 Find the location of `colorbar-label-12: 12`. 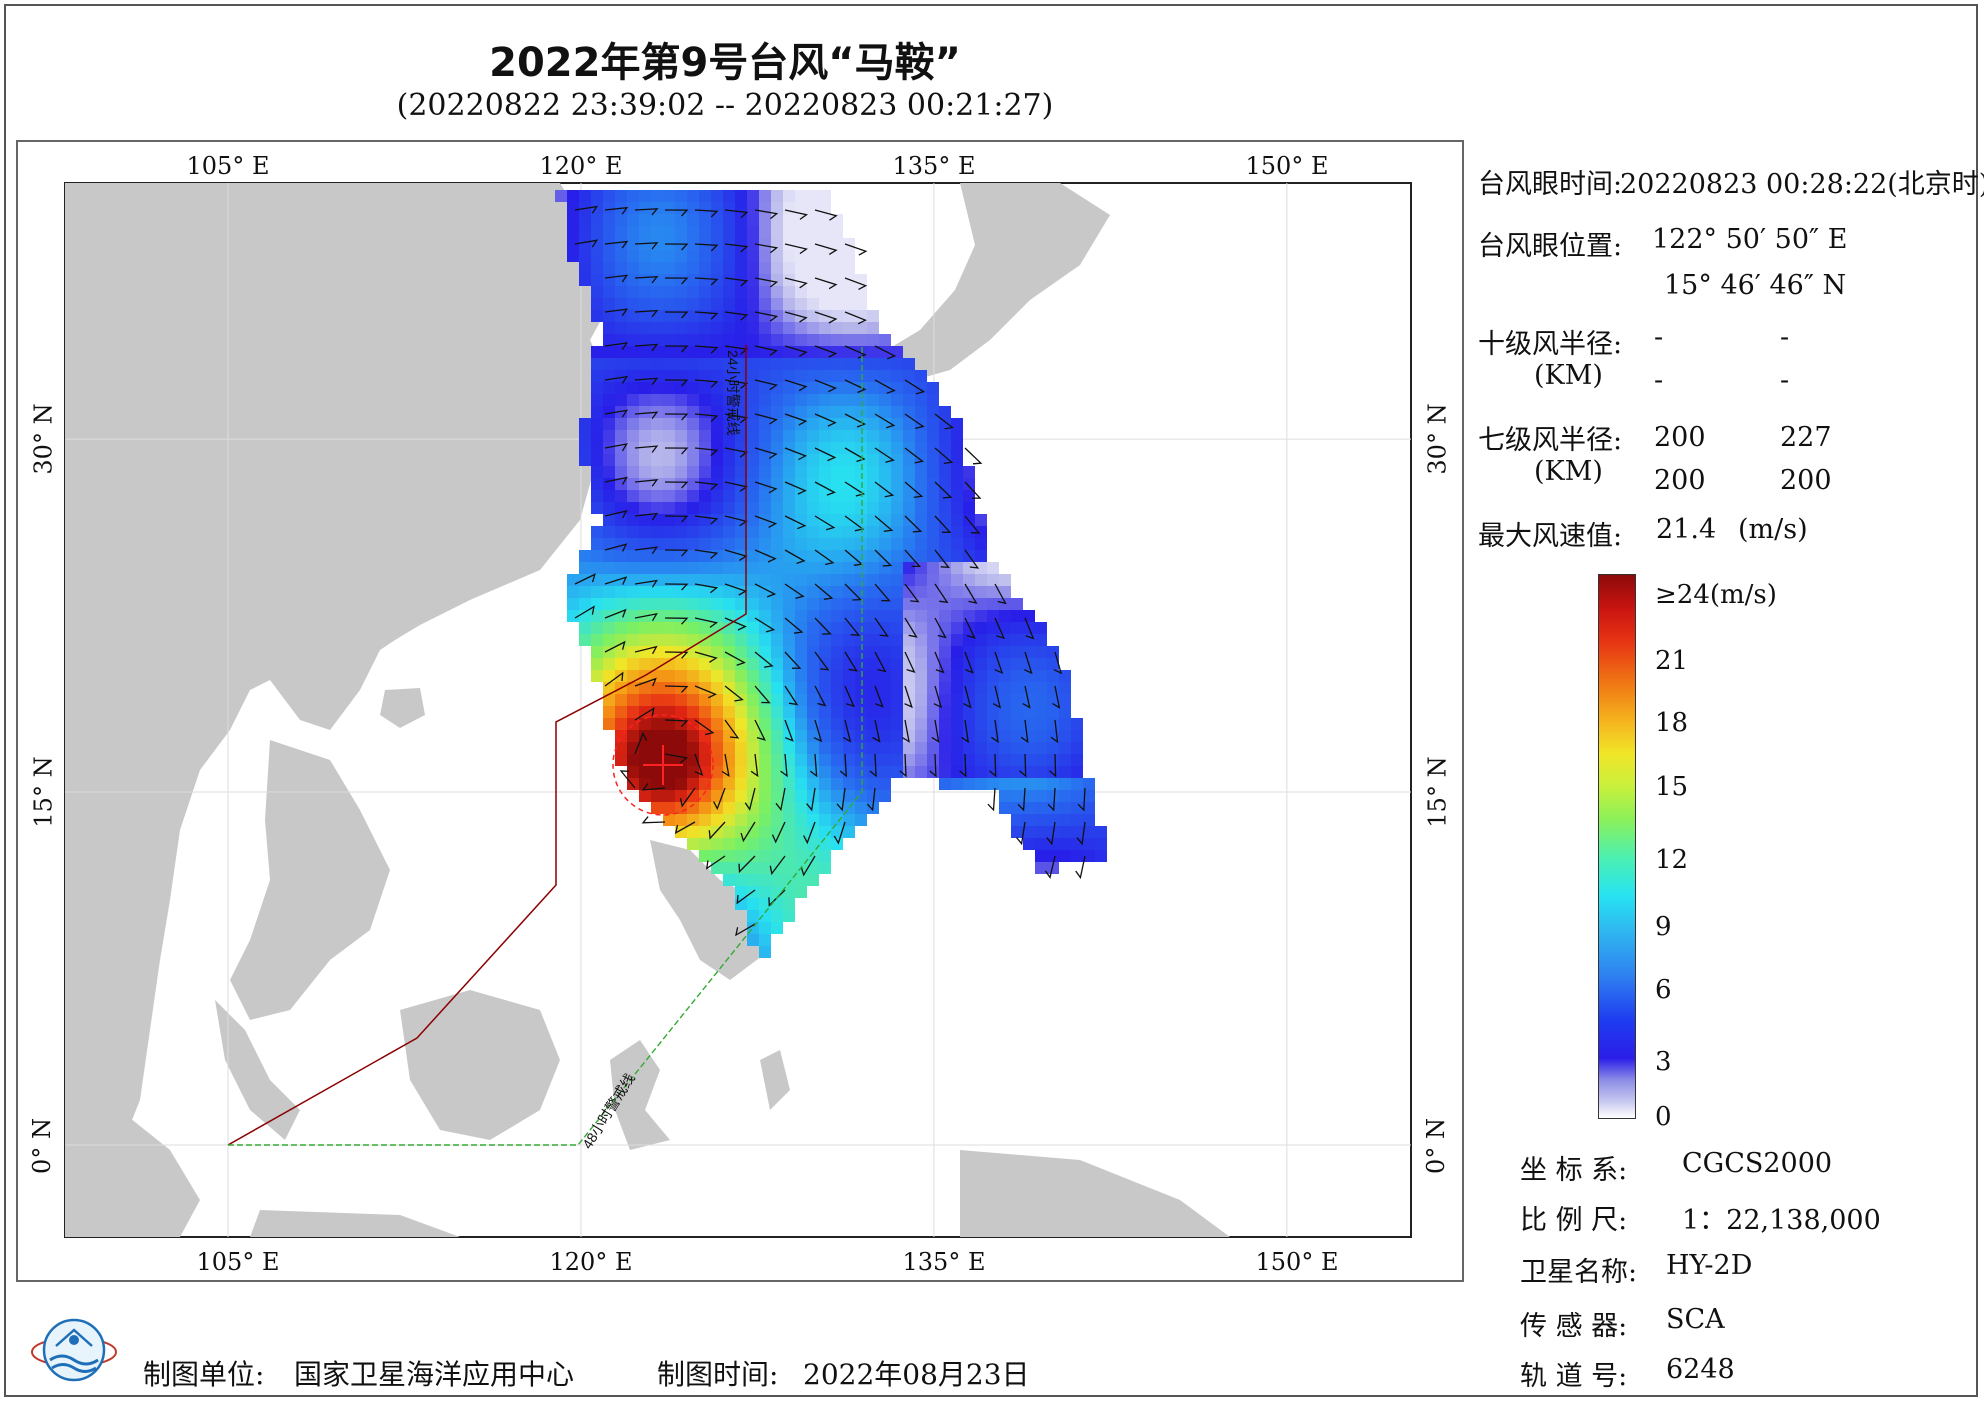

colorbar-label-12: 12 is located at coordinates (1672, 860).